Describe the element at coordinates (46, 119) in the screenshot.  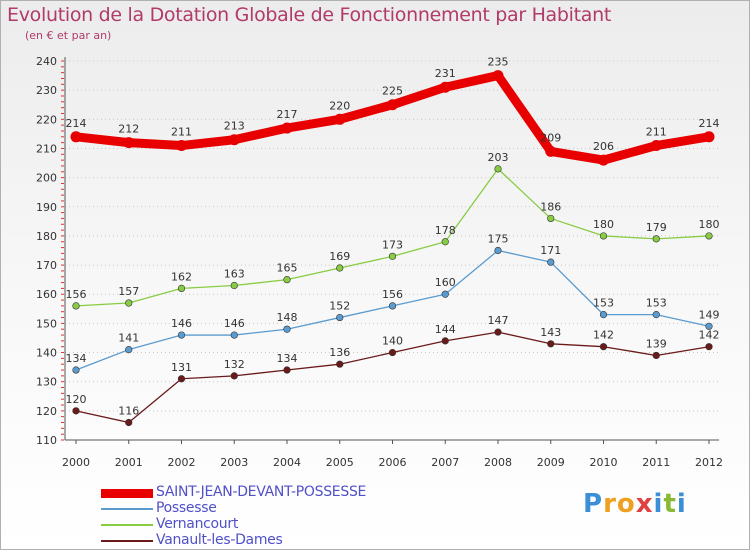
I see `y-tick-label: 220` at that location.